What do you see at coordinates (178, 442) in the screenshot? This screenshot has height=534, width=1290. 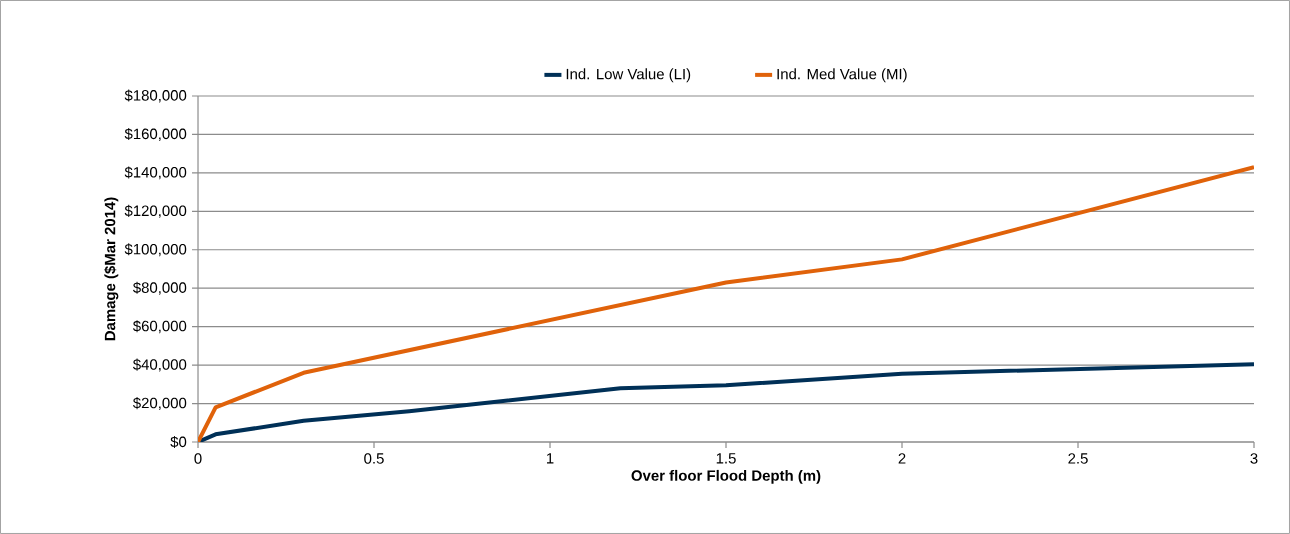 I see `y-tick-label: $0` at bounding box center [178, 442].